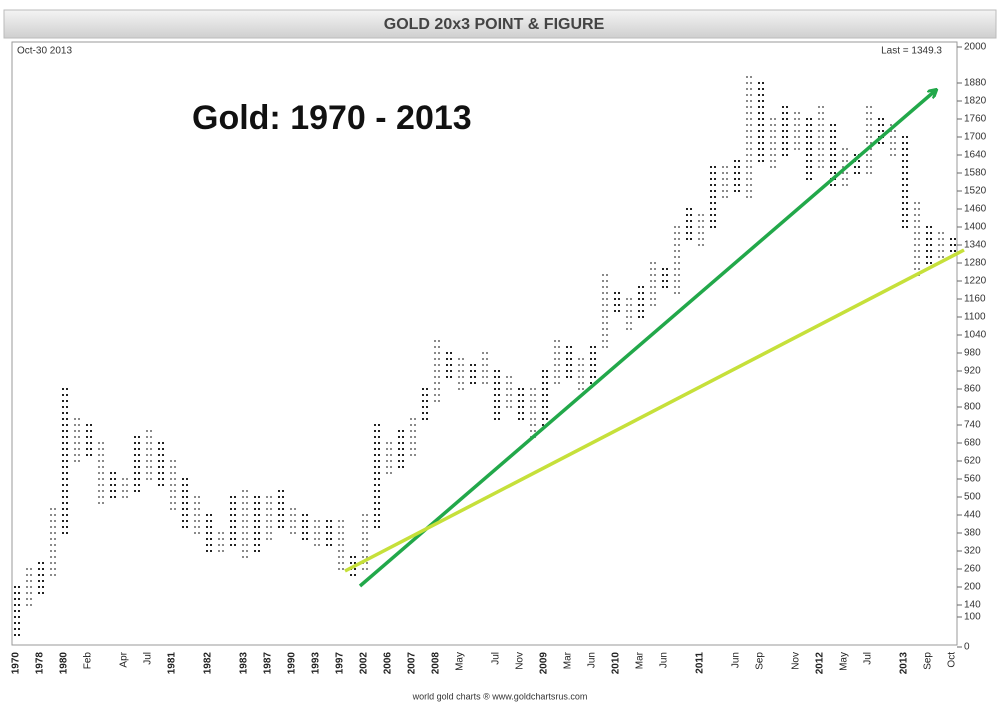 Image resolution: width=1000 pixels, height=723 pixels. I want to click on x-tick-label: 2007, so click(412, 663).